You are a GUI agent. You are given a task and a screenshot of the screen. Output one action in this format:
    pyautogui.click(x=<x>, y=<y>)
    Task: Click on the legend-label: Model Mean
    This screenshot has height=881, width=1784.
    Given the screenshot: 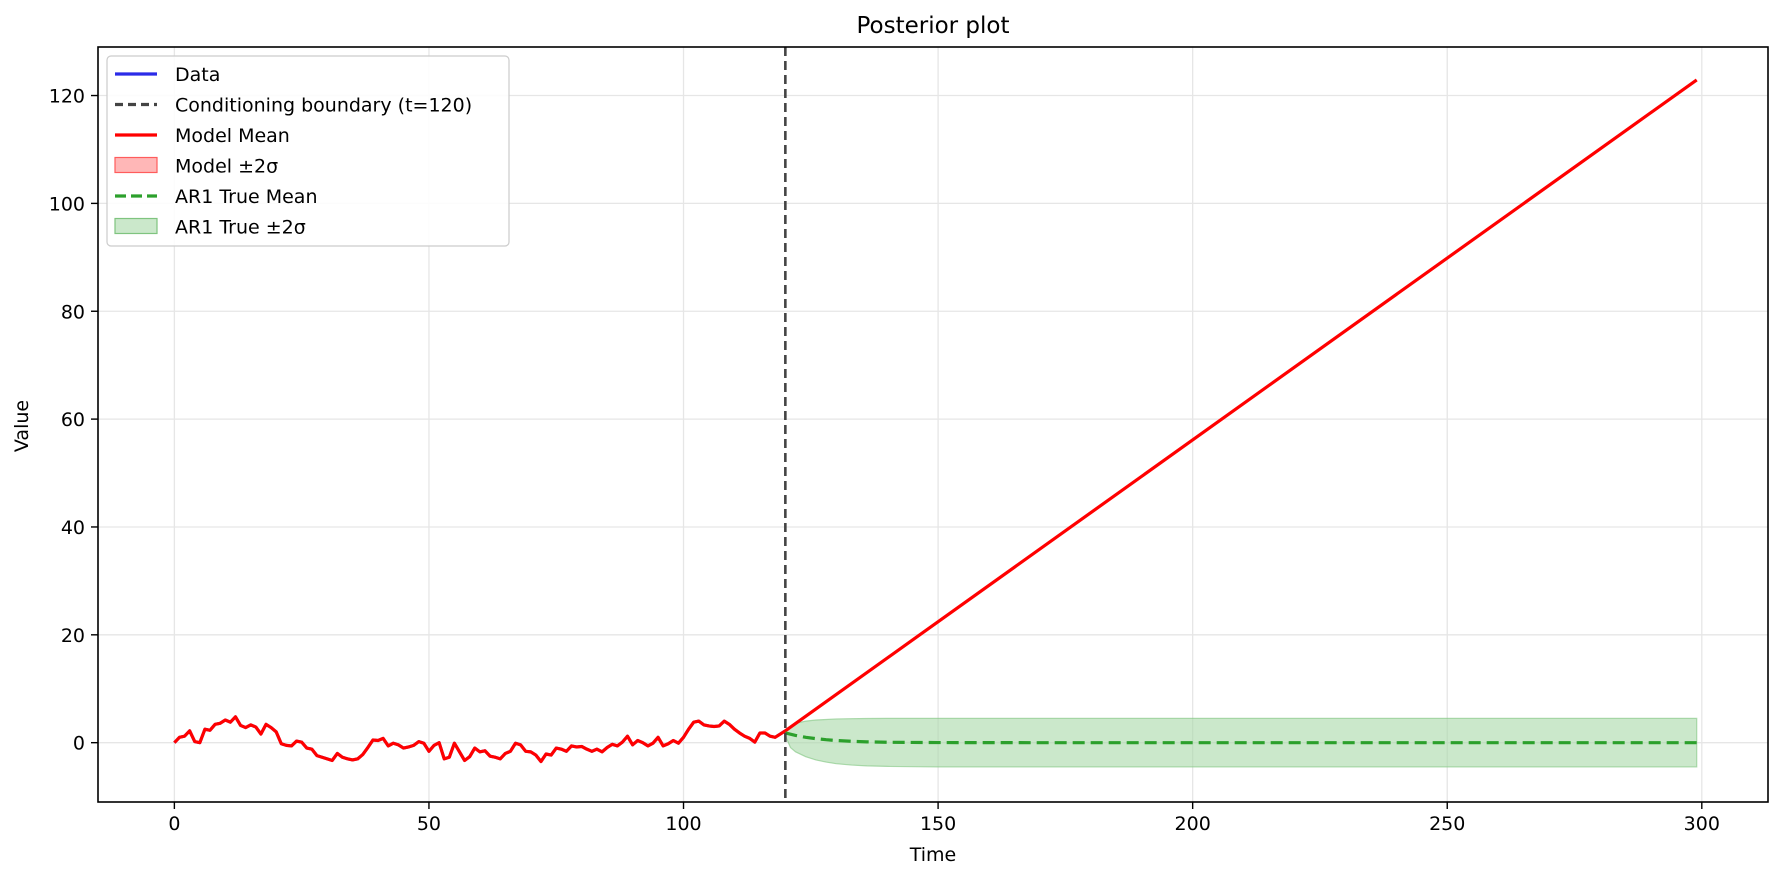 What is the action you would take?
    pyautogui.click(x=232, y=136)
    